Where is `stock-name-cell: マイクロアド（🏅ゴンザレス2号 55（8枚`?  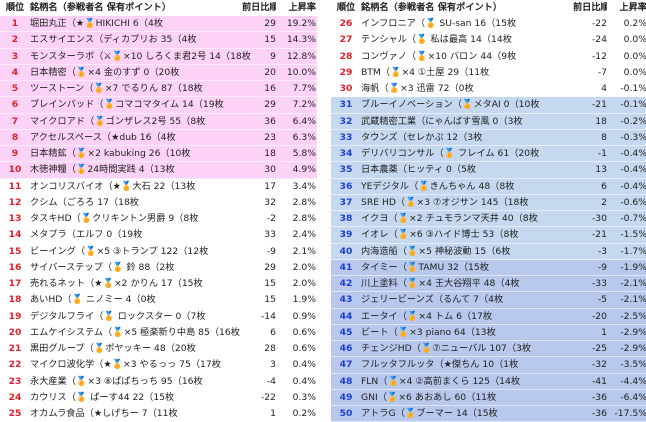 stock-name-cell: マイクロアド（🏅ゴンザレス2号 55（8枚 is located at coordinates (118, 121).